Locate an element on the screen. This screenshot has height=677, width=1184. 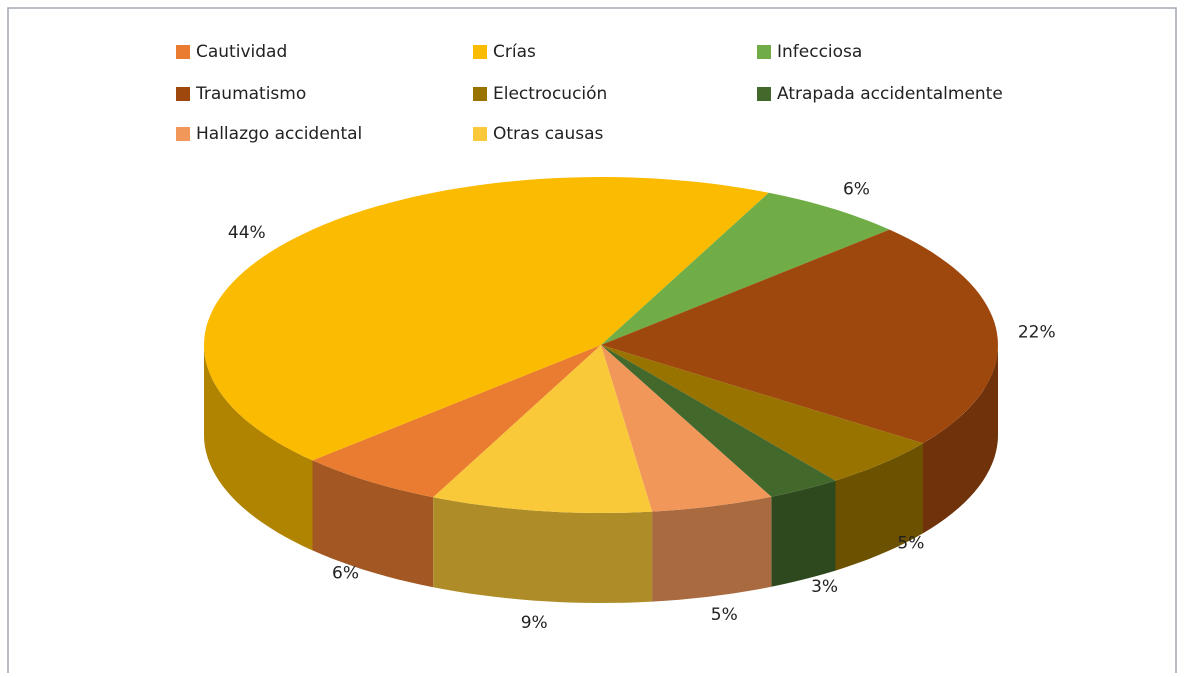
legend-label: Crías is located at coordinates (514, 52).